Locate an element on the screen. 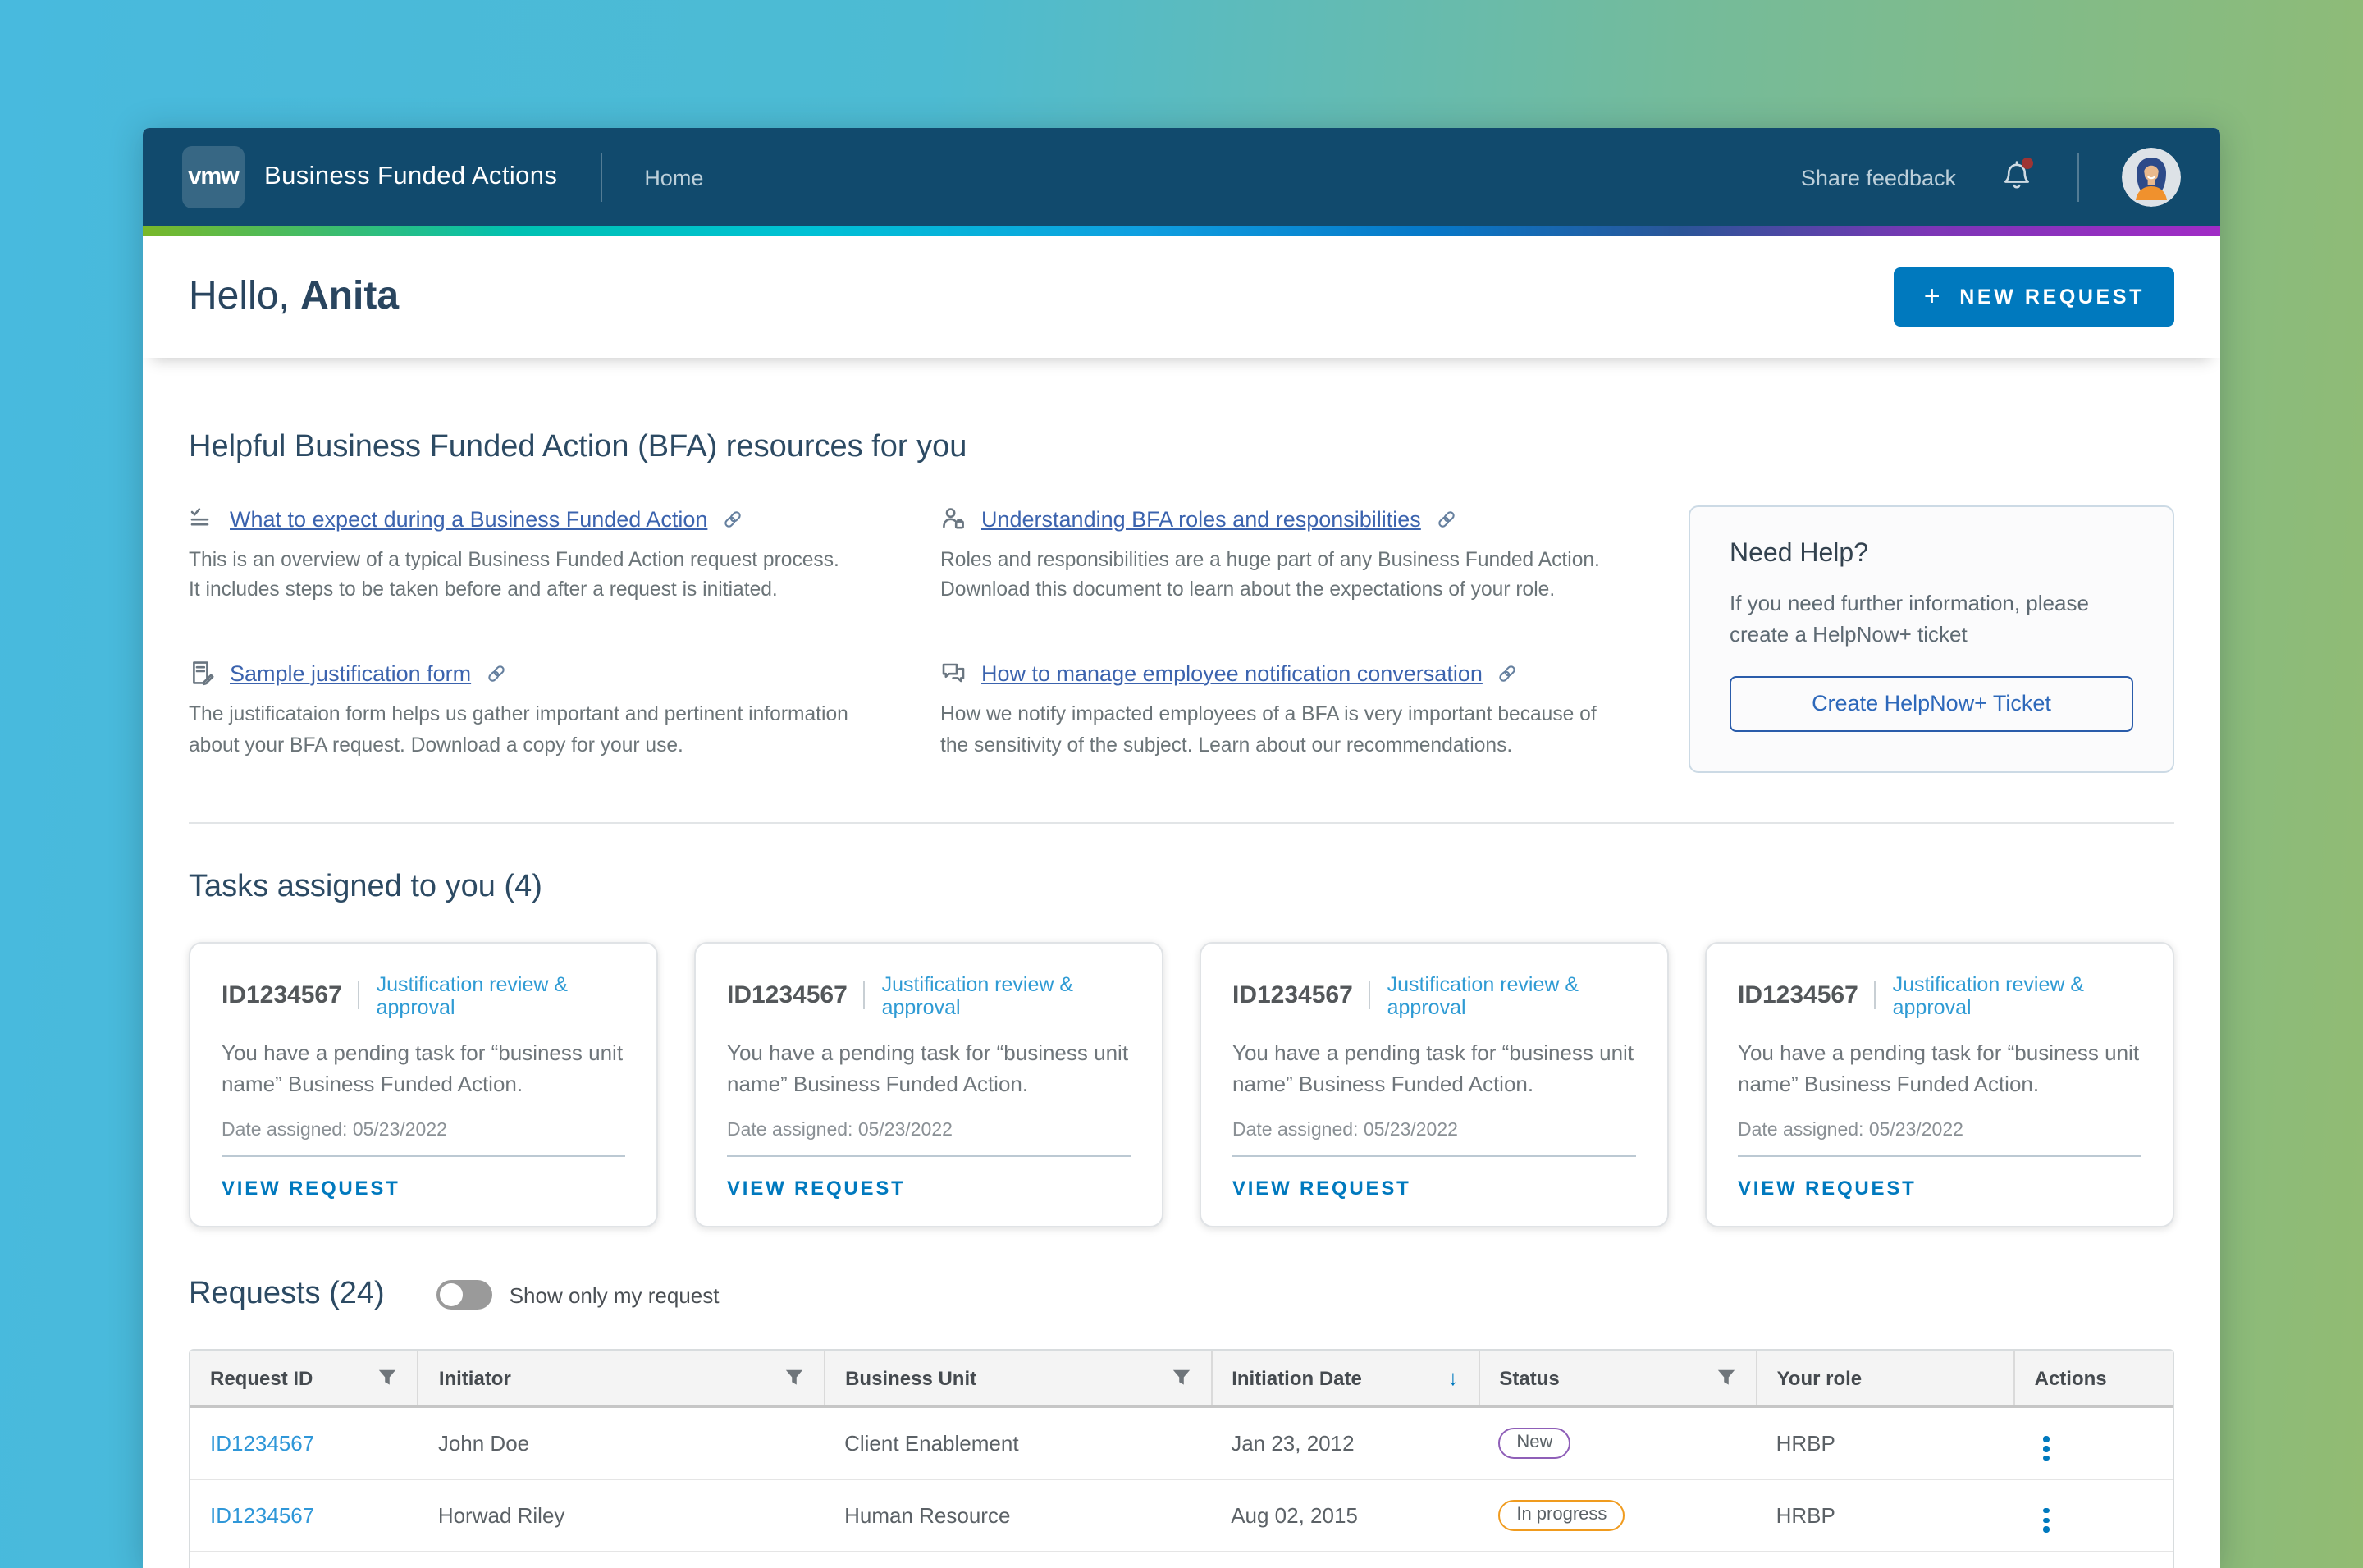 The image size is (2363, 1568). column-header: Initiator is located at coordinates (474, 1378).